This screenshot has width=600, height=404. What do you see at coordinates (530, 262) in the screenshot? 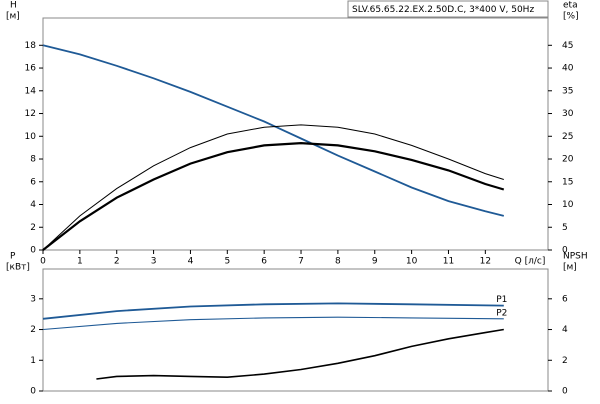
I see `x-label: Q [л/с]` at bounding box center [530, 262].